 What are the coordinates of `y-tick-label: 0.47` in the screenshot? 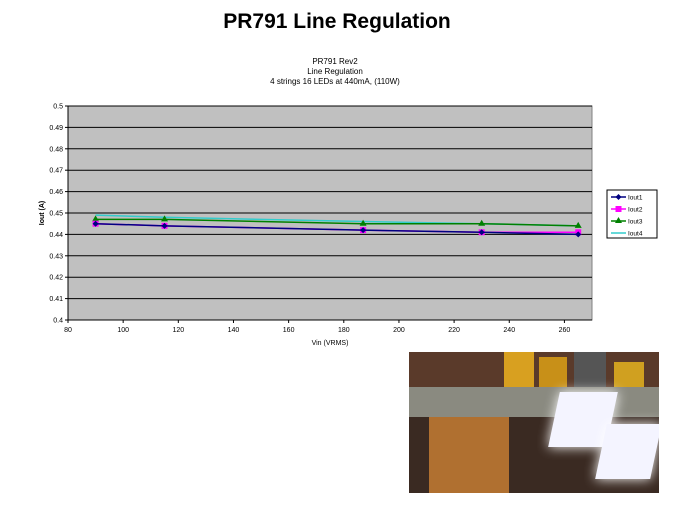 It's located at (56, 171).